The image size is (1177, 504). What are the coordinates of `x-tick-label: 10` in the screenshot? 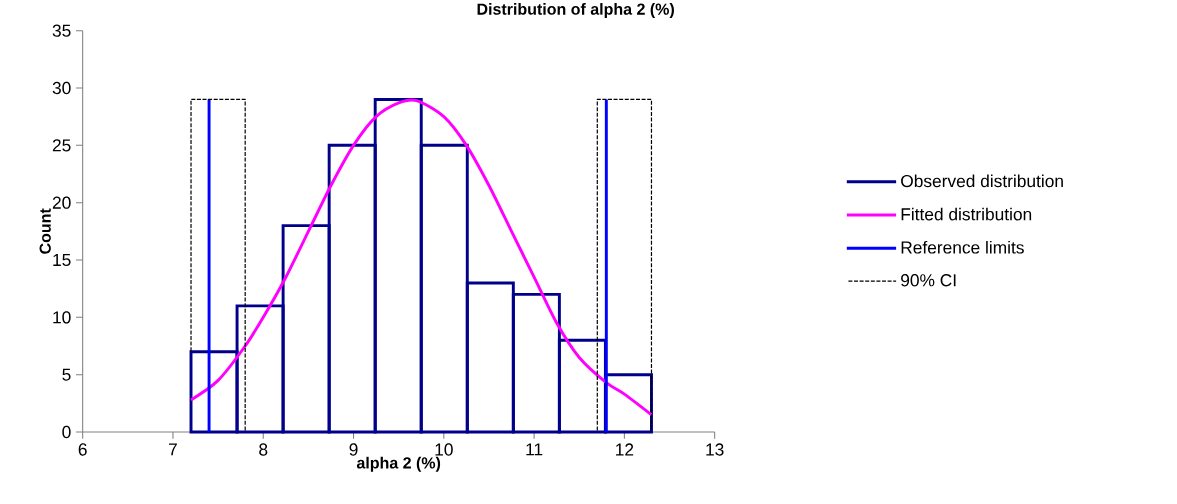 It's located at (444, 449).